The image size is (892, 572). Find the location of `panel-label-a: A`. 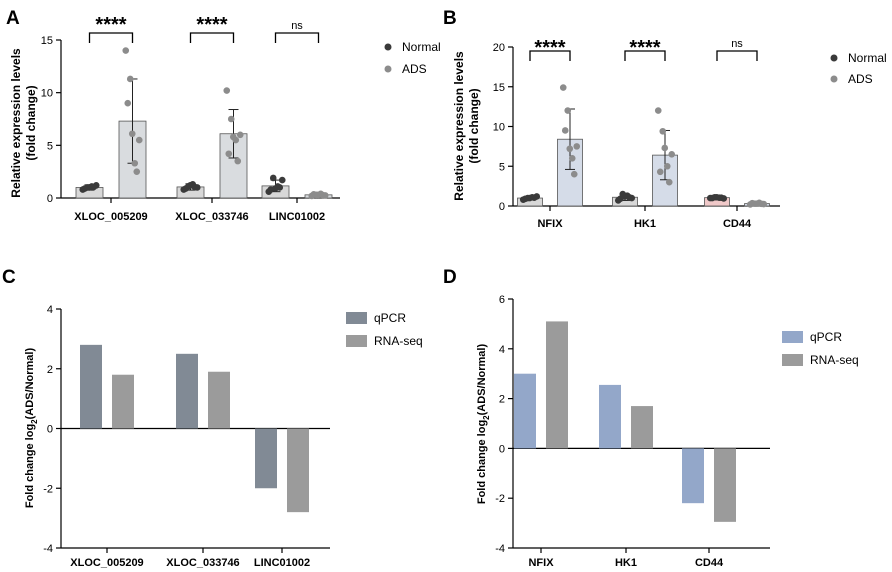

panel-label-a: A is located at coordinates (13, 18).